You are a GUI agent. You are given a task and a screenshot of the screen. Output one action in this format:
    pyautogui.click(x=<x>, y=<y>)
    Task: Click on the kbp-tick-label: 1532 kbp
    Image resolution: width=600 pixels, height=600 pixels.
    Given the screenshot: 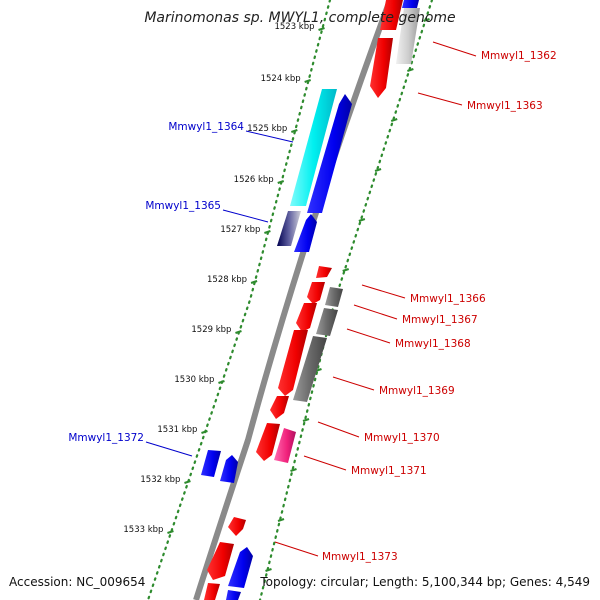 What is the action you would take?
    pyautogui.click(x=160, y=480)
    